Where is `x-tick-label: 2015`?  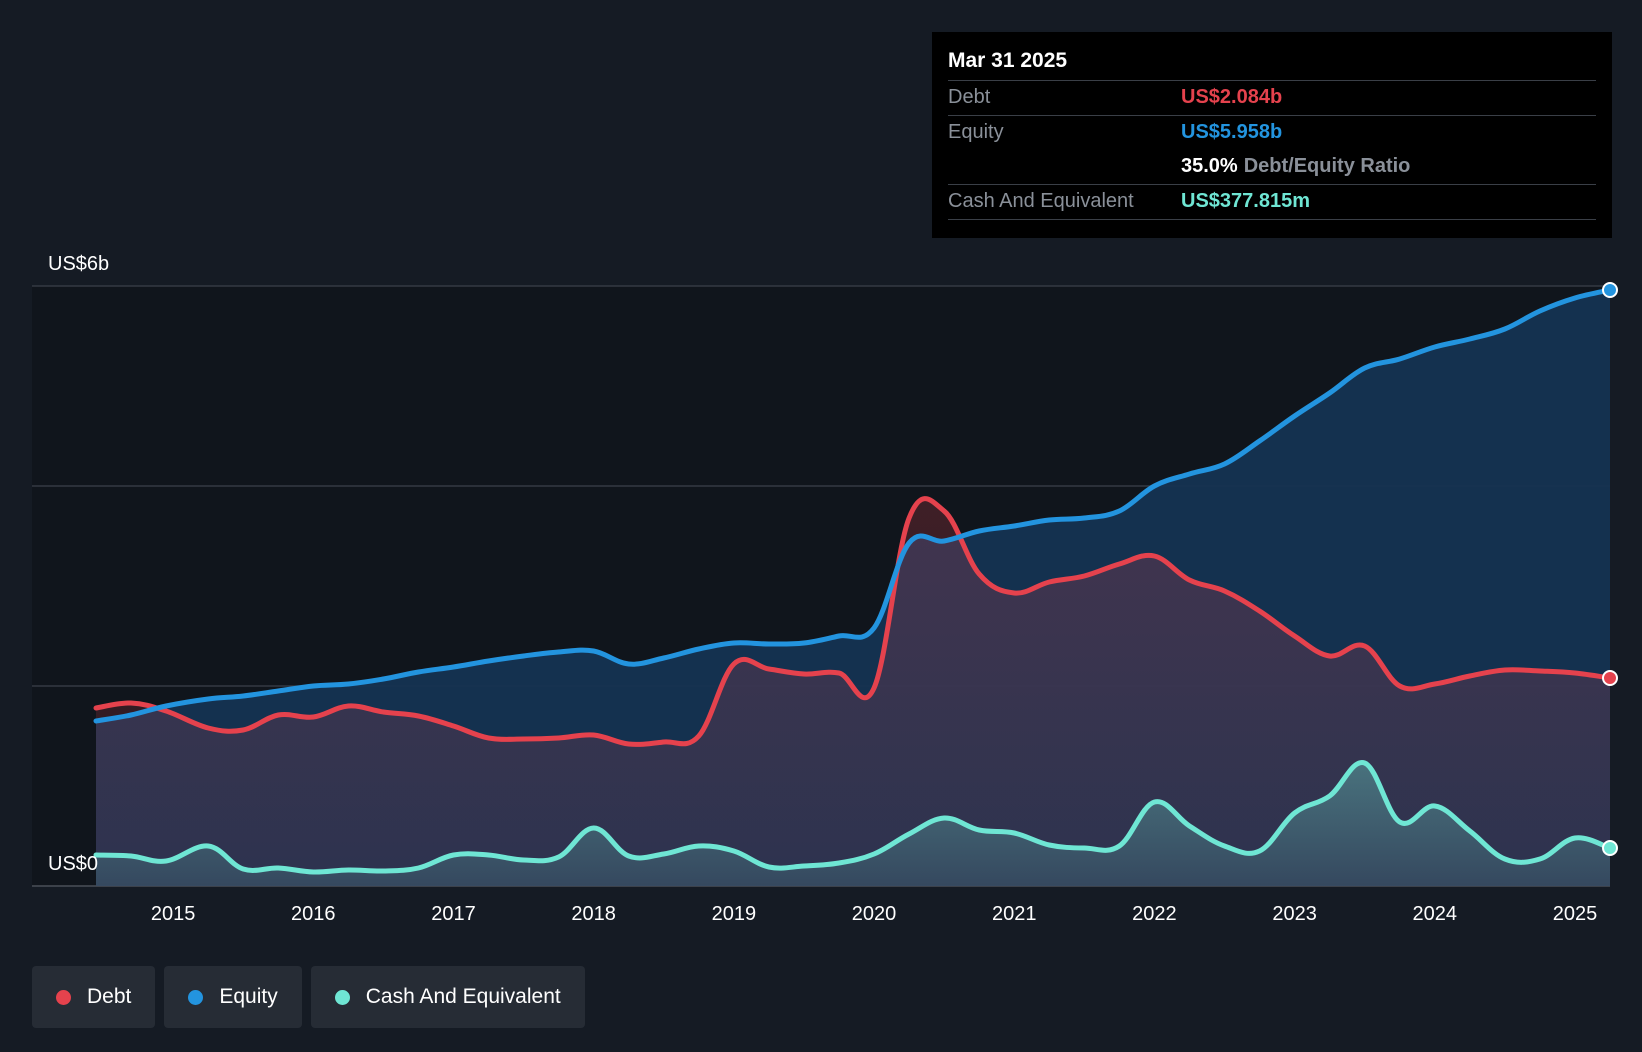
x-tick-label: 2015 is located at coordinates (173, 914).